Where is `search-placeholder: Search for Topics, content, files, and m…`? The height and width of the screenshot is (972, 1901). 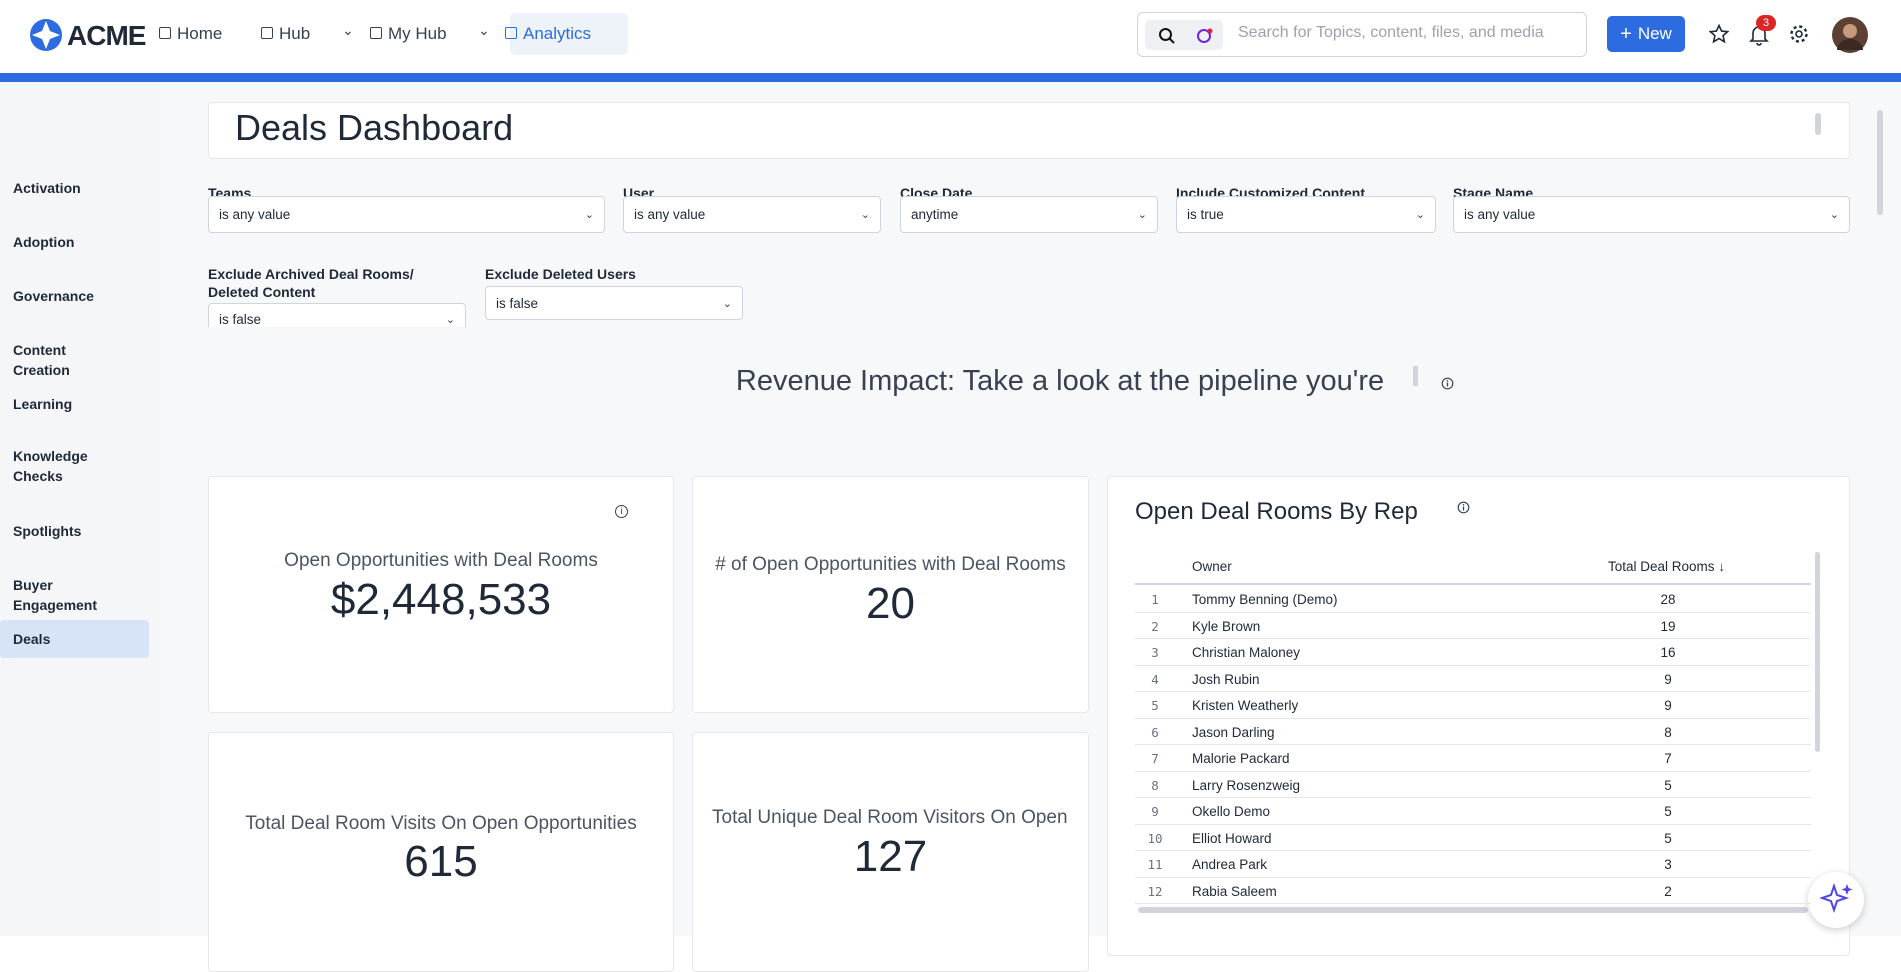 search-placeholder: Search for Topics, content, files, and m… is located at coordinates (1391, 32).